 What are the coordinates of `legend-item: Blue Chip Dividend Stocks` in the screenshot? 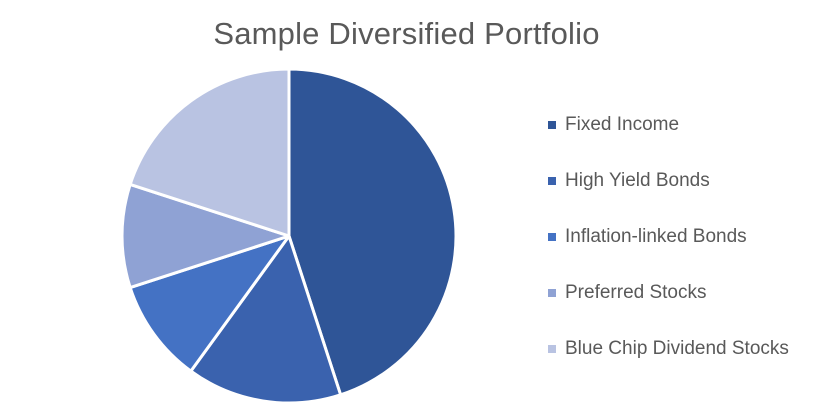 It's located at (668, 364).